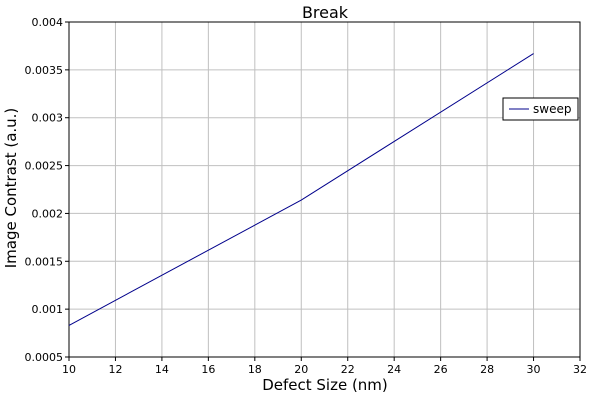  I want to click on x-tick-label: 16, so click(208, 369).